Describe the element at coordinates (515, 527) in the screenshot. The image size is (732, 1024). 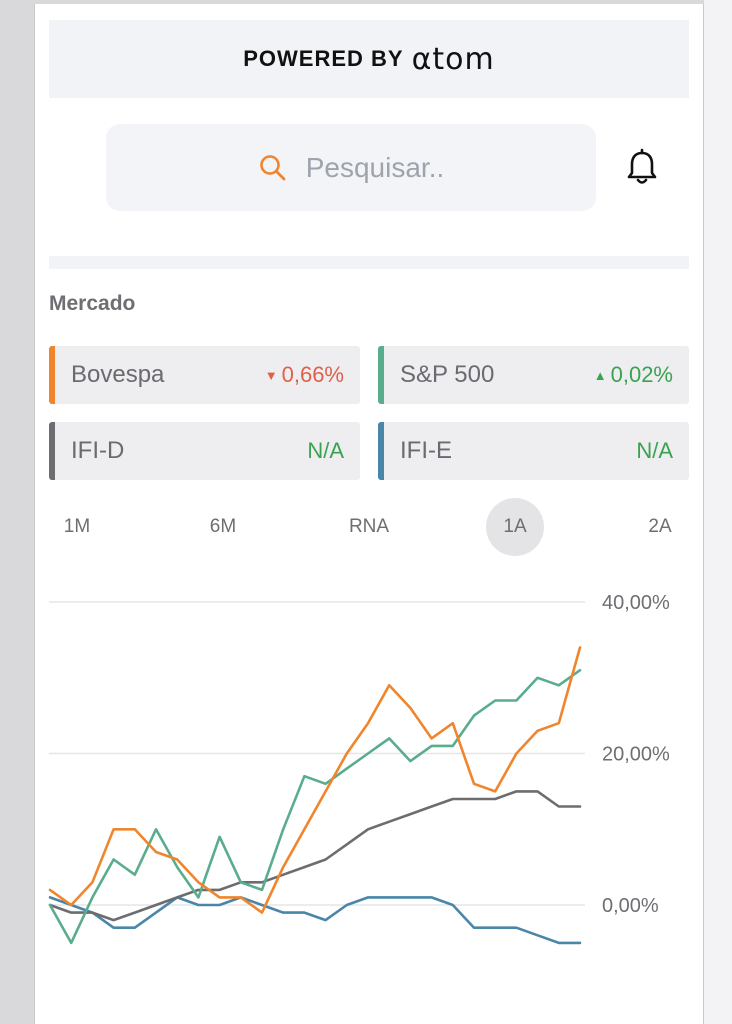
I see `period-1a: 1A` at that location.